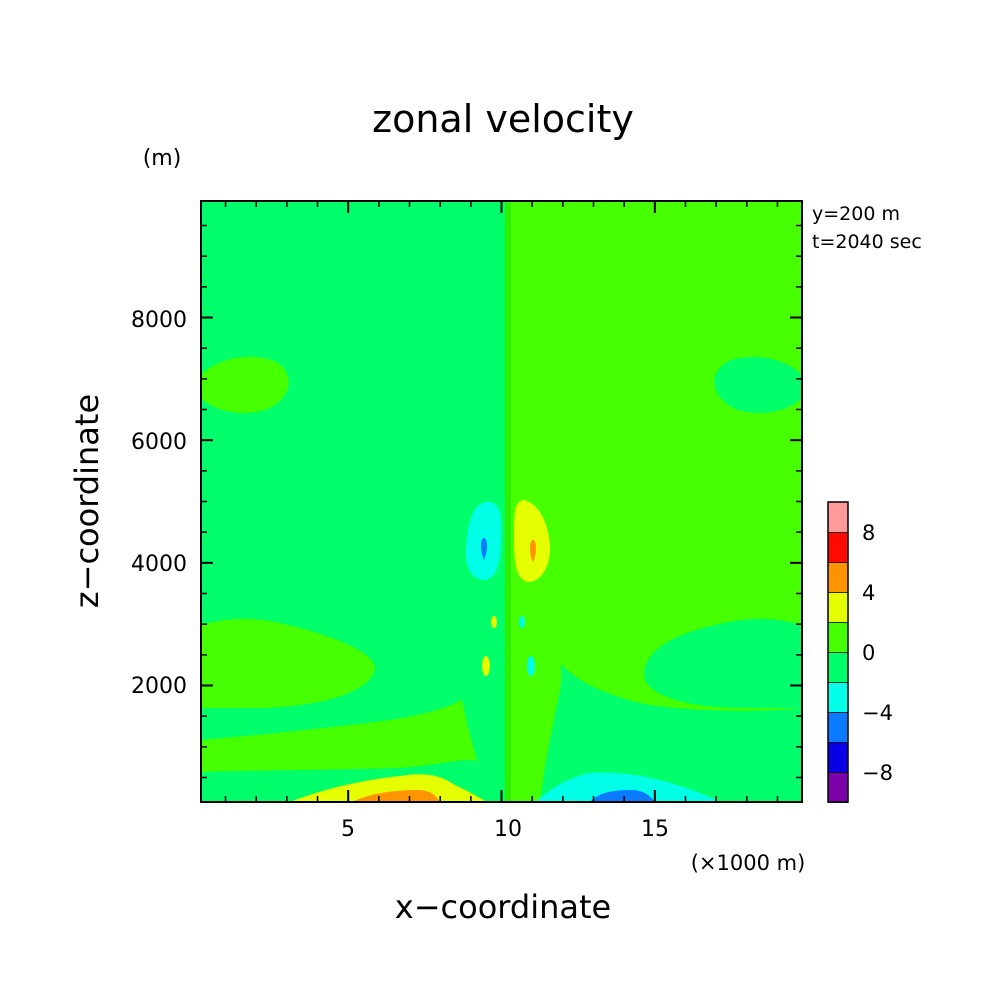 This screenshot has height=1004, width=1004. I want to click on x-tick-labels: 5 10 15, so click(505, 829).